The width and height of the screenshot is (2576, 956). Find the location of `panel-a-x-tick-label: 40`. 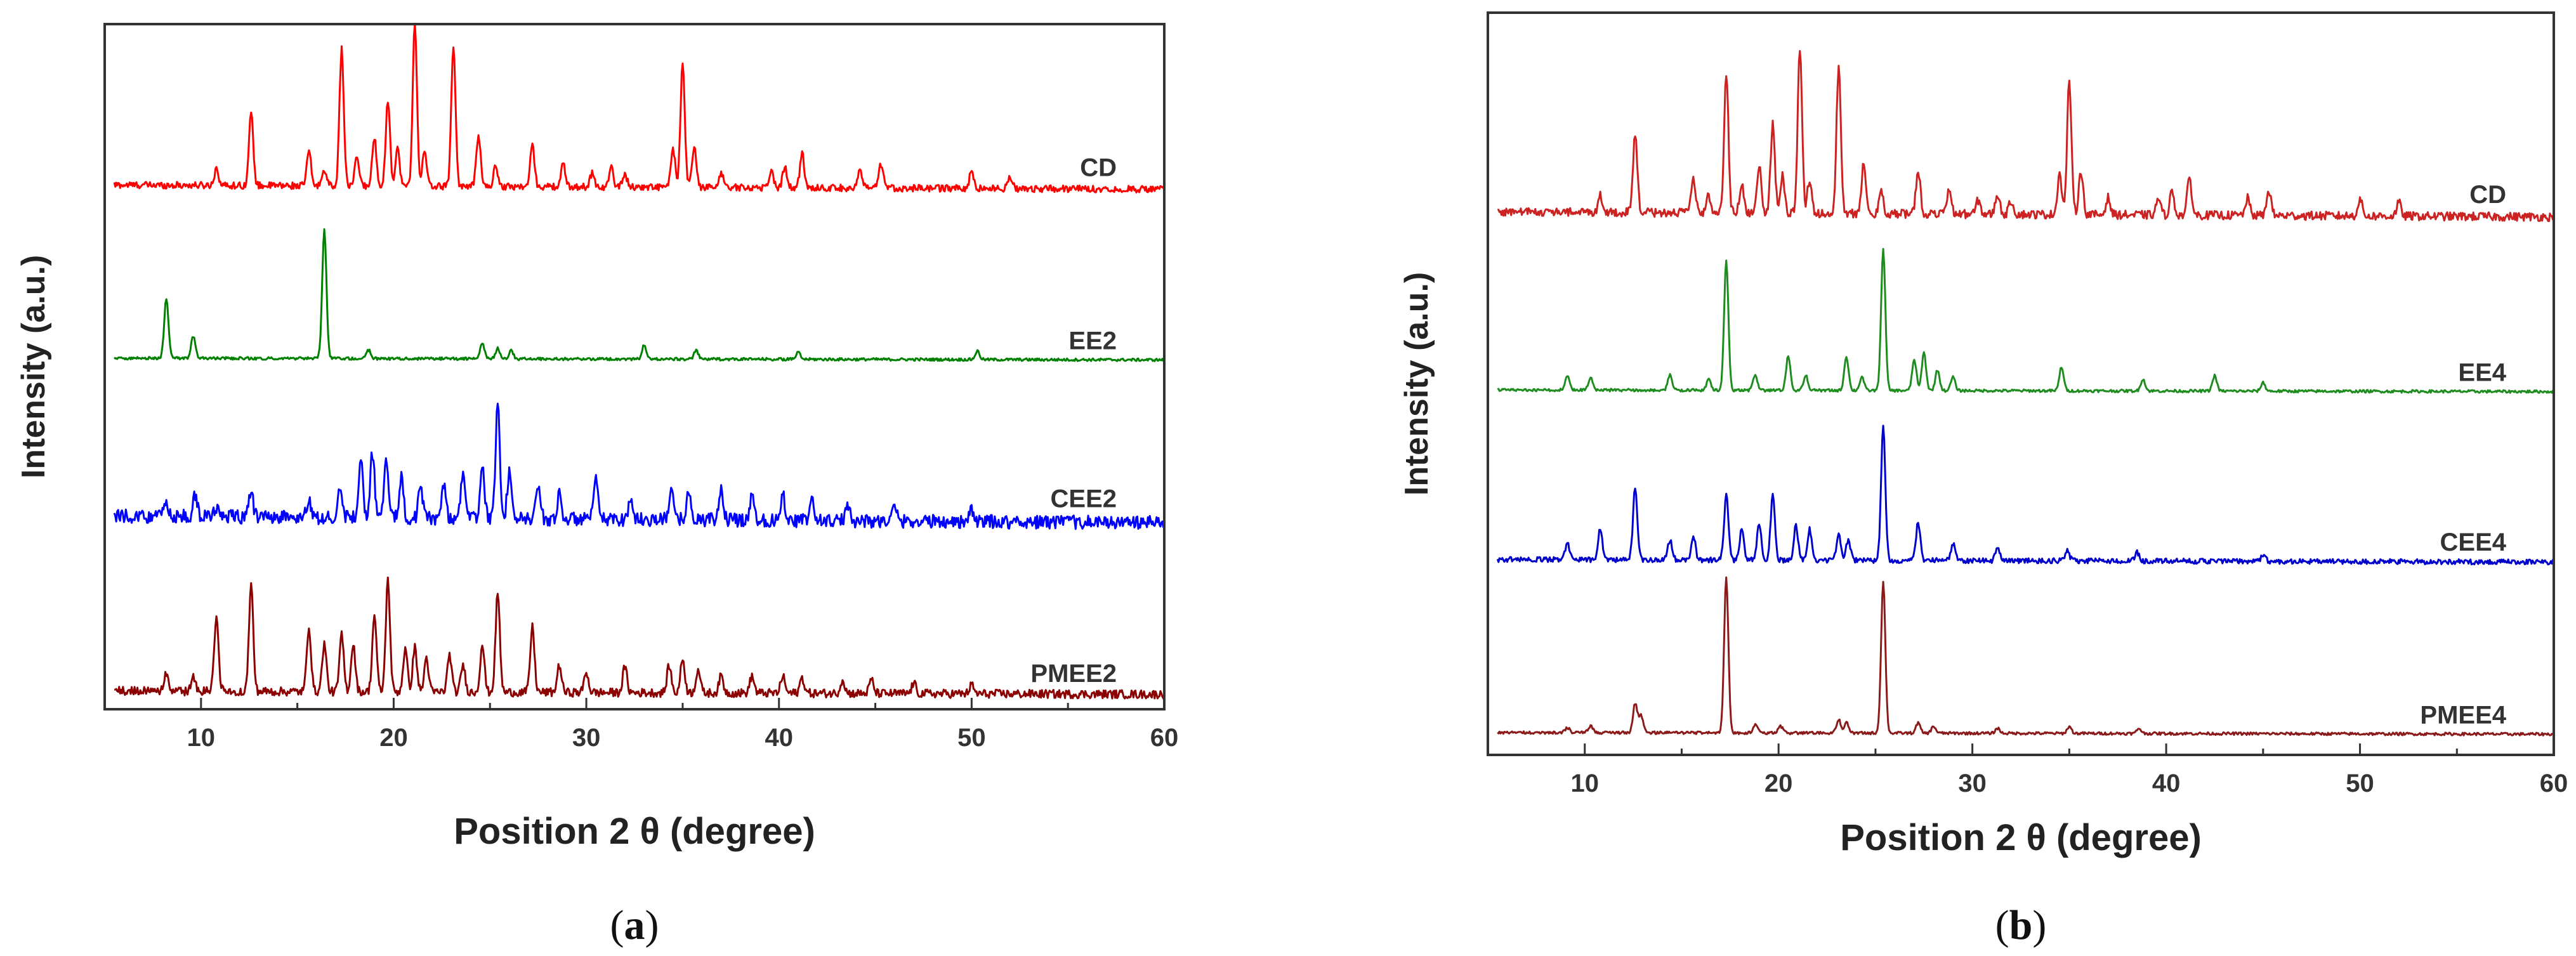

panel-a-x-tick-label: 40 is located at coordinates (779, 738).